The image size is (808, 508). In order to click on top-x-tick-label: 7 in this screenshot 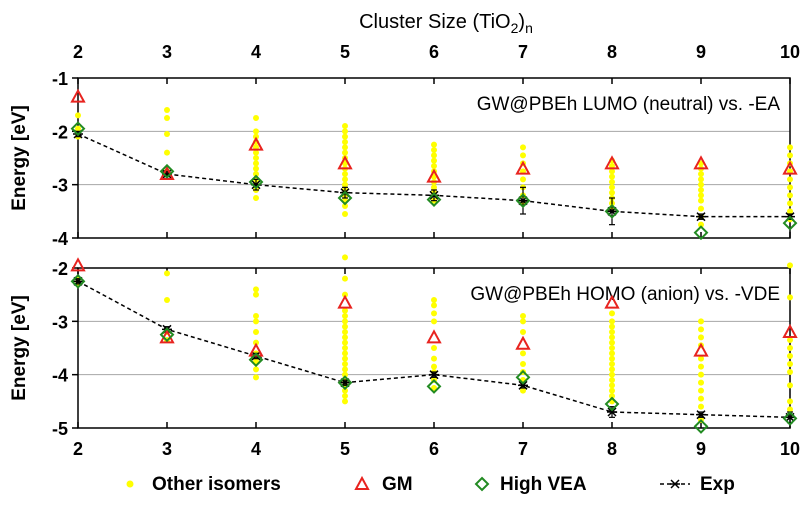, I will do `click(523, 52)`.